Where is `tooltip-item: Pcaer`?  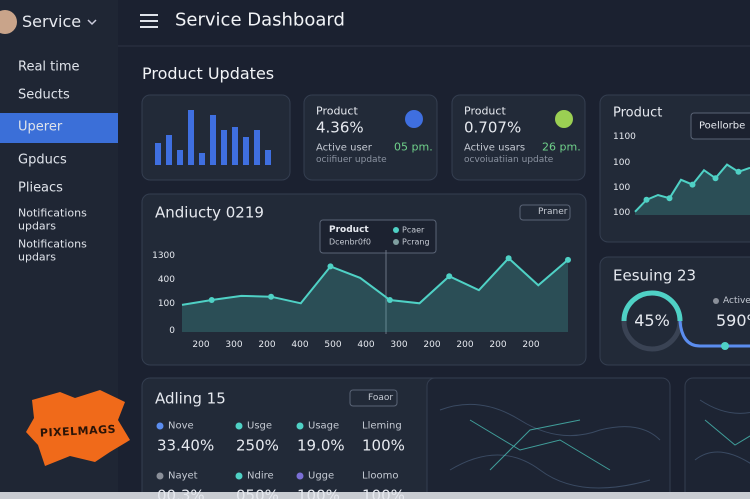 tooltip-item: Pcaer is located at coordinates (413, 230).